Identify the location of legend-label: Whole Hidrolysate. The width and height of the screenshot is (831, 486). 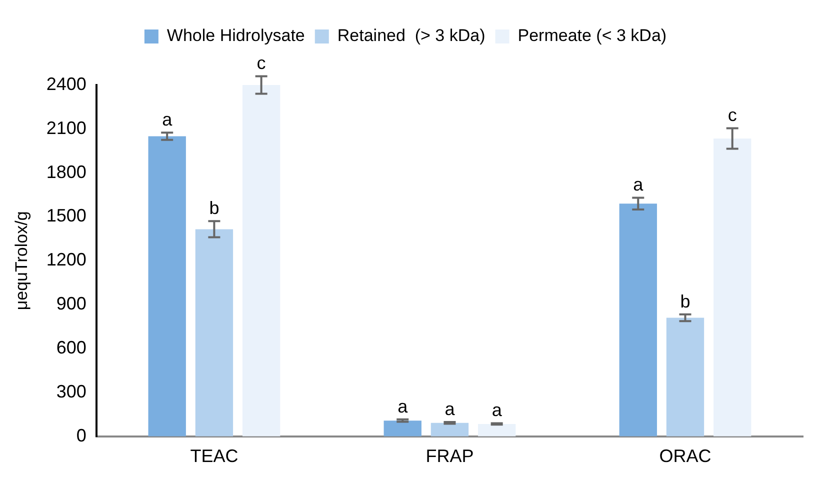
(235, 36).